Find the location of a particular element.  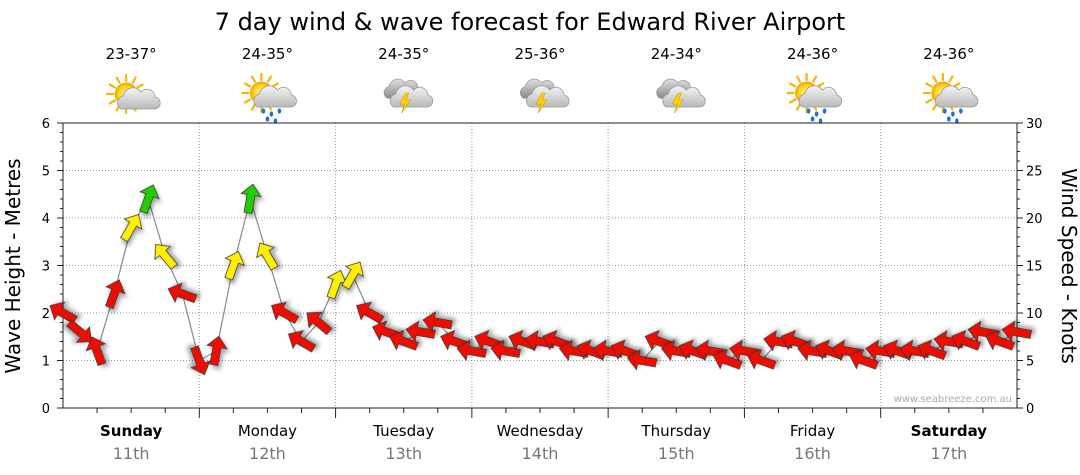

day-name-label: Tuesday is located at coordinates (403, 431).